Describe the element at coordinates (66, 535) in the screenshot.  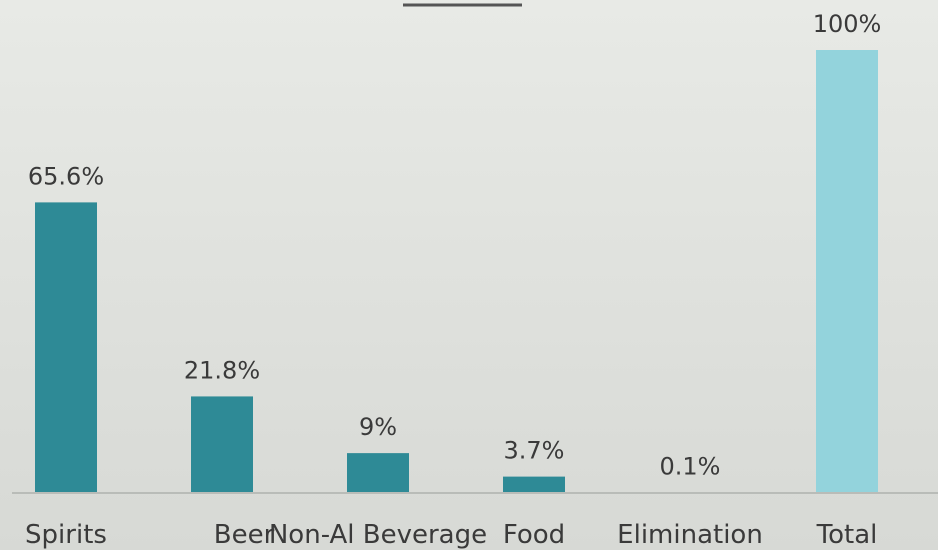
I see `category-label-spirits: Spirits` at that location.